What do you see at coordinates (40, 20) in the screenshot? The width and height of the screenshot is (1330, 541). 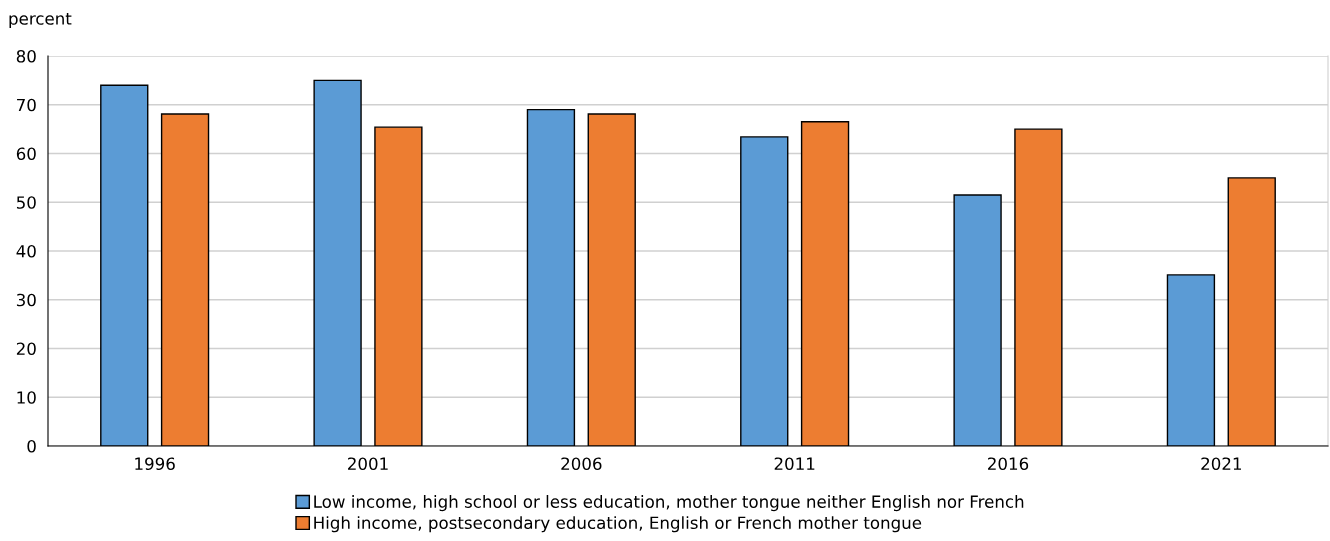 I see `y-axis-title: percent` at bounding box center [40, 20].